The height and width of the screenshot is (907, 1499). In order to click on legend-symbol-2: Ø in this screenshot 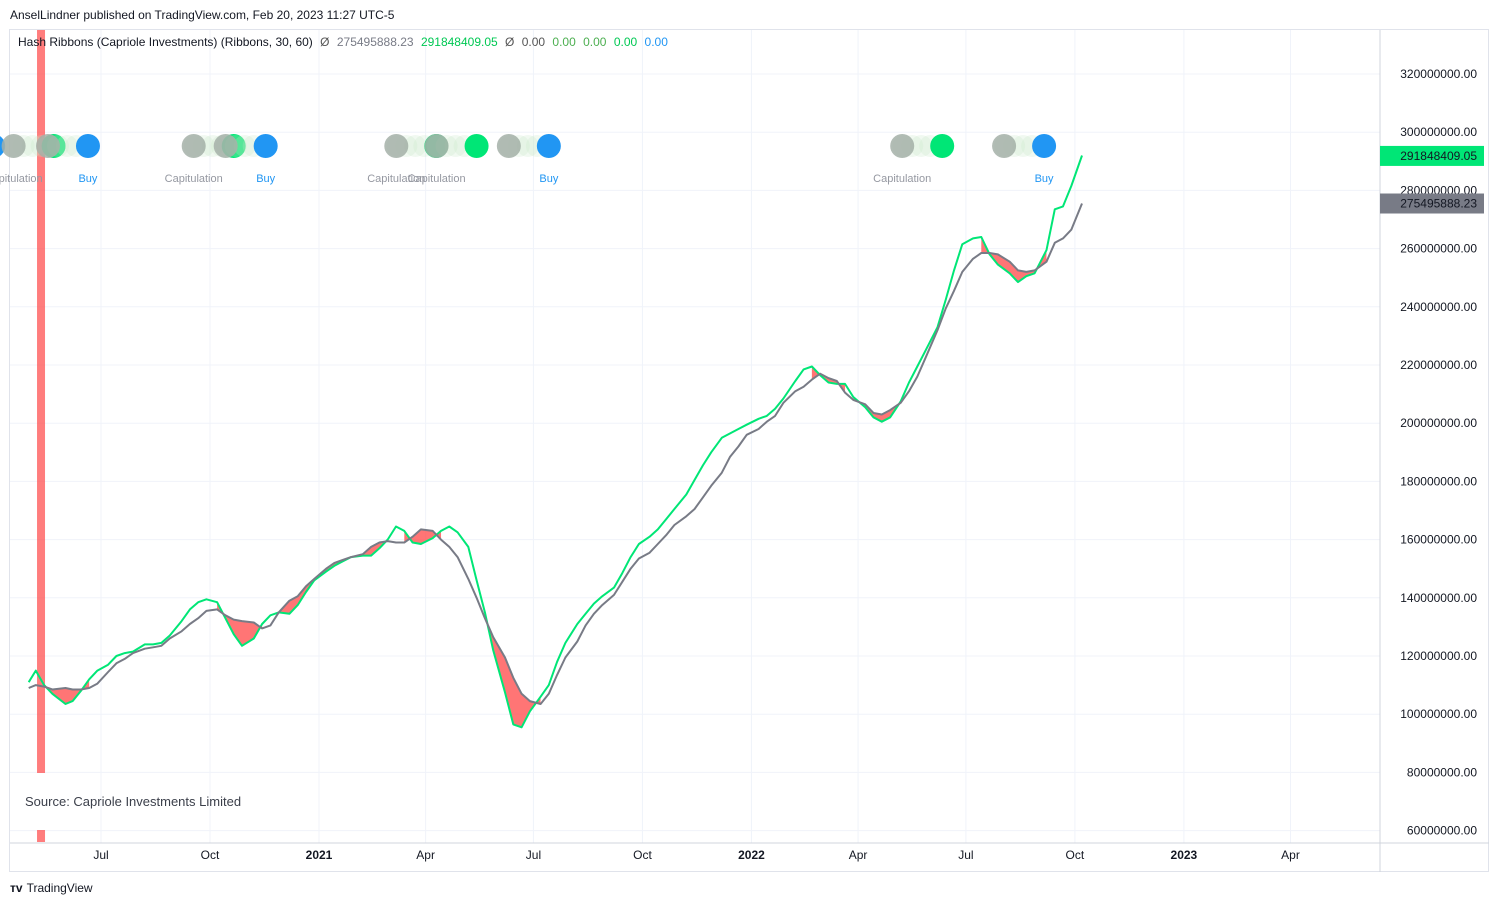, I will do `click(510, 42)`.